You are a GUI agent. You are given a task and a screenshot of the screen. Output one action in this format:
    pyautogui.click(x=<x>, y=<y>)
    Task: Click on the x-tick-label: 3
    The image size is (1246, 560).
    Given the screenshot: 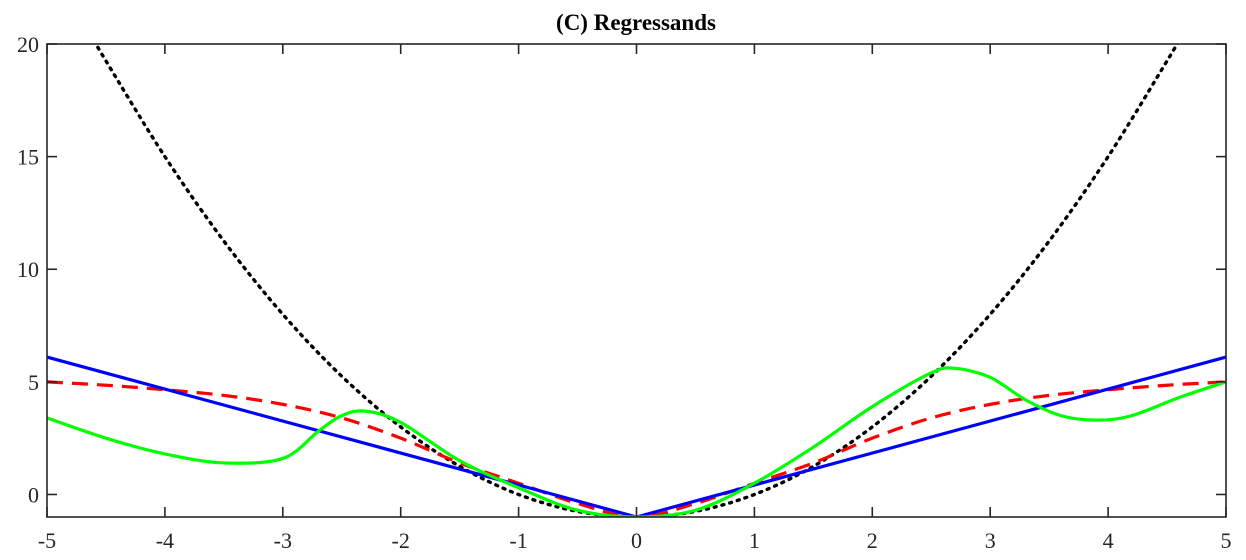 What is the action you would take?
    pyautogui.click(x=990, y=540)
    